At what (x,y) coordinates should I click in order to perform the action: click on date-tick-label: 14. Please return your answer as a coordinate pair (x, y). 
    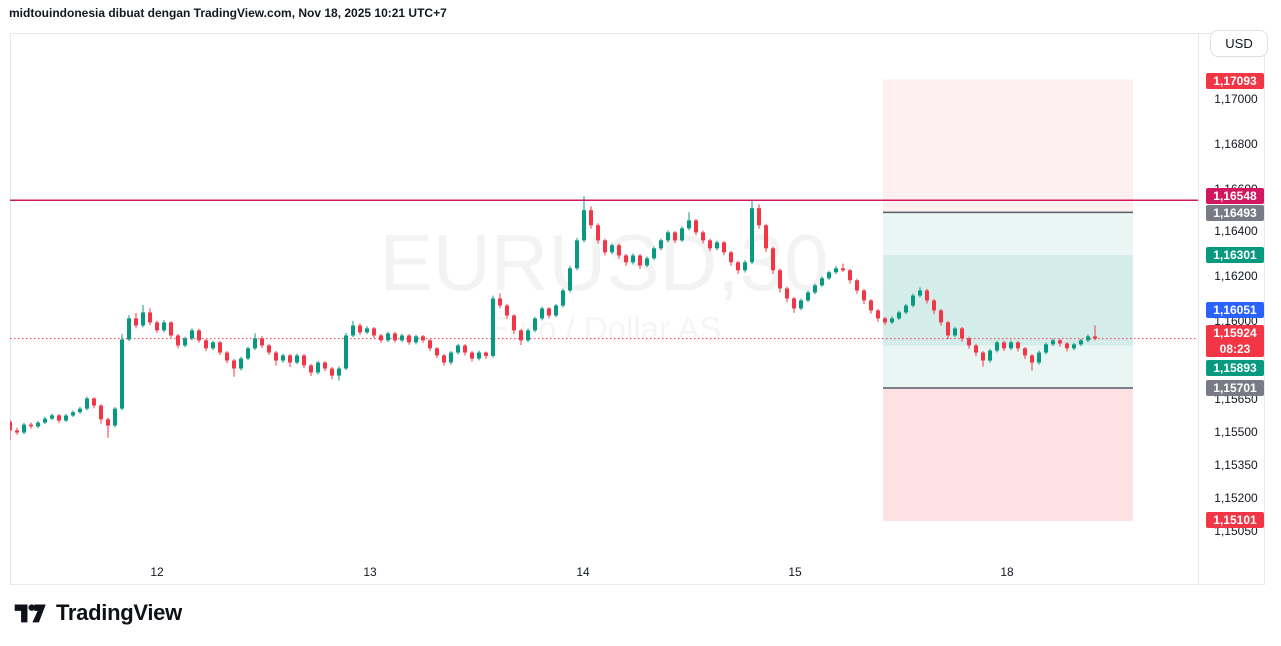
    Looking at the image, I should click on (583, 572).